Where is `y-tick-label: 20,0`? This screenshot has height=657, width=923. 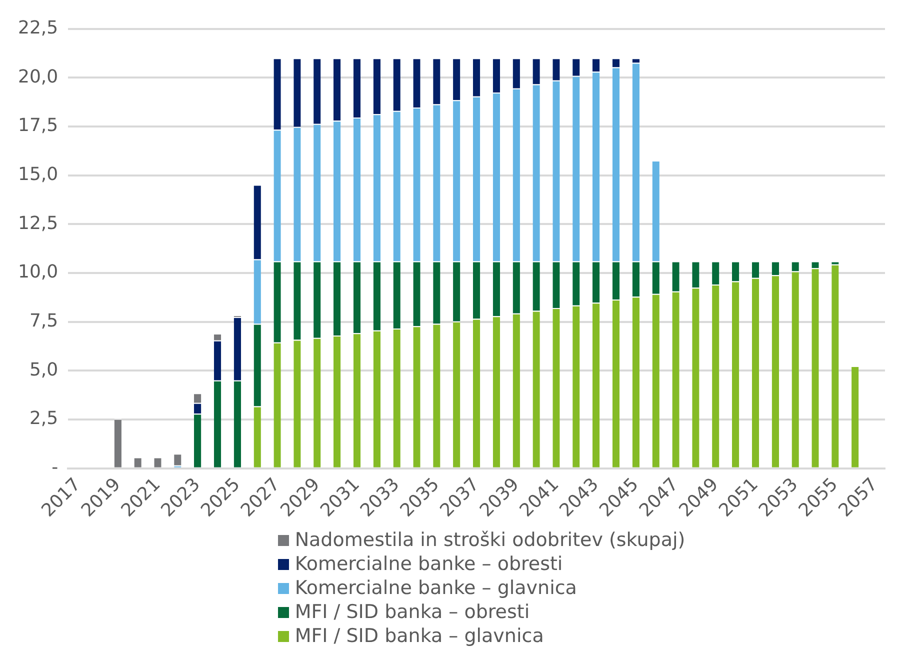 y-tick-label: 20,0 is located at coordinates (38, 77).